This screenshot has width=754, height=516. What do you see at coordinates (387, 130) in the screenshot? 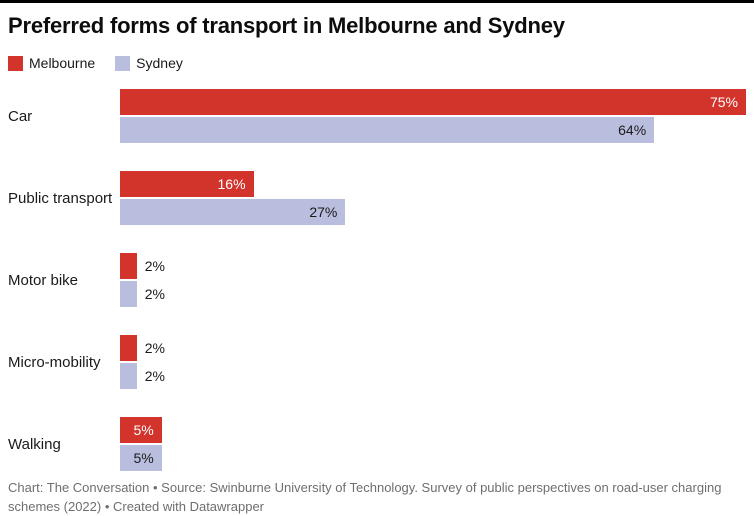
I see `sydney-bar: 64%` at bounding box center [387, 130].